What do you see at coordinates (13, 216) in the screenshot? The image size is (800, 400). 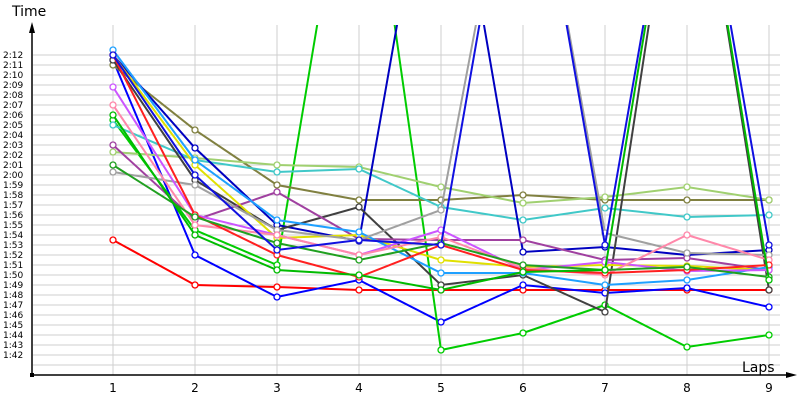 I see `y-tick-label: 1:56` at bounding box center [13, 216].